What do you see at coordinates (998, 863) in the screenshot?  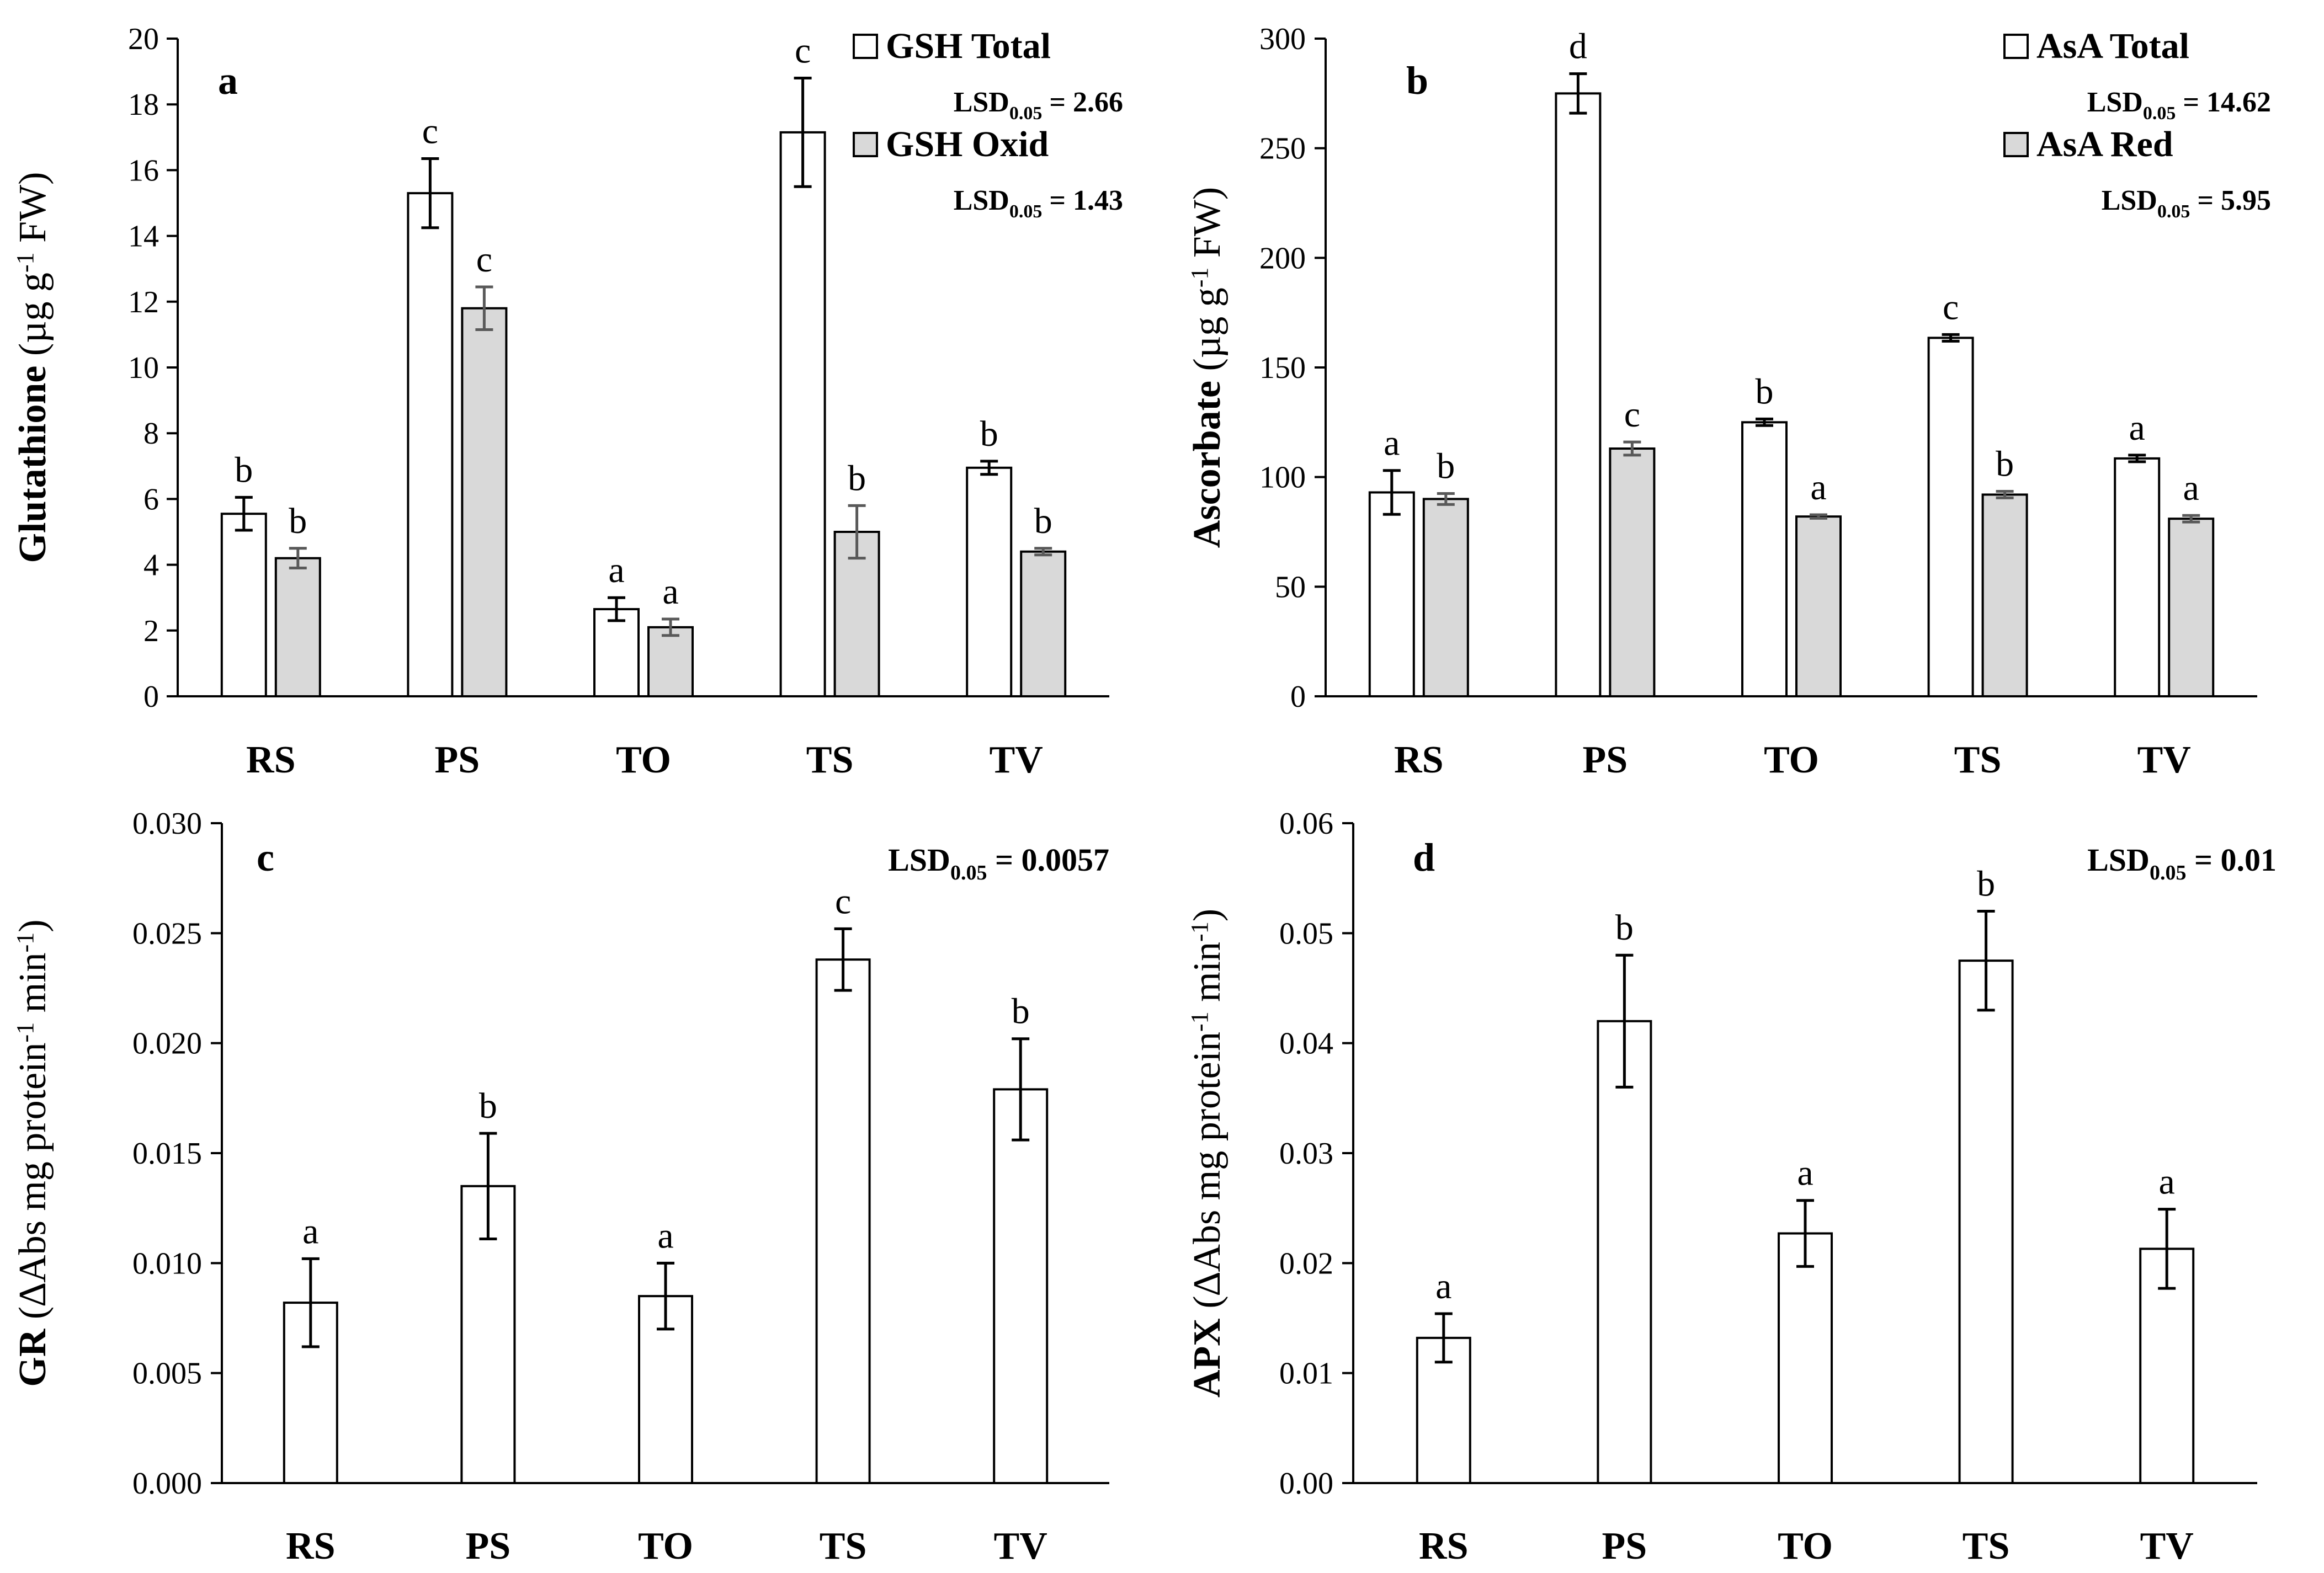 I see `lsd-annotation: LSD0.05 = 0.0057` at bounding box center [998, 863].